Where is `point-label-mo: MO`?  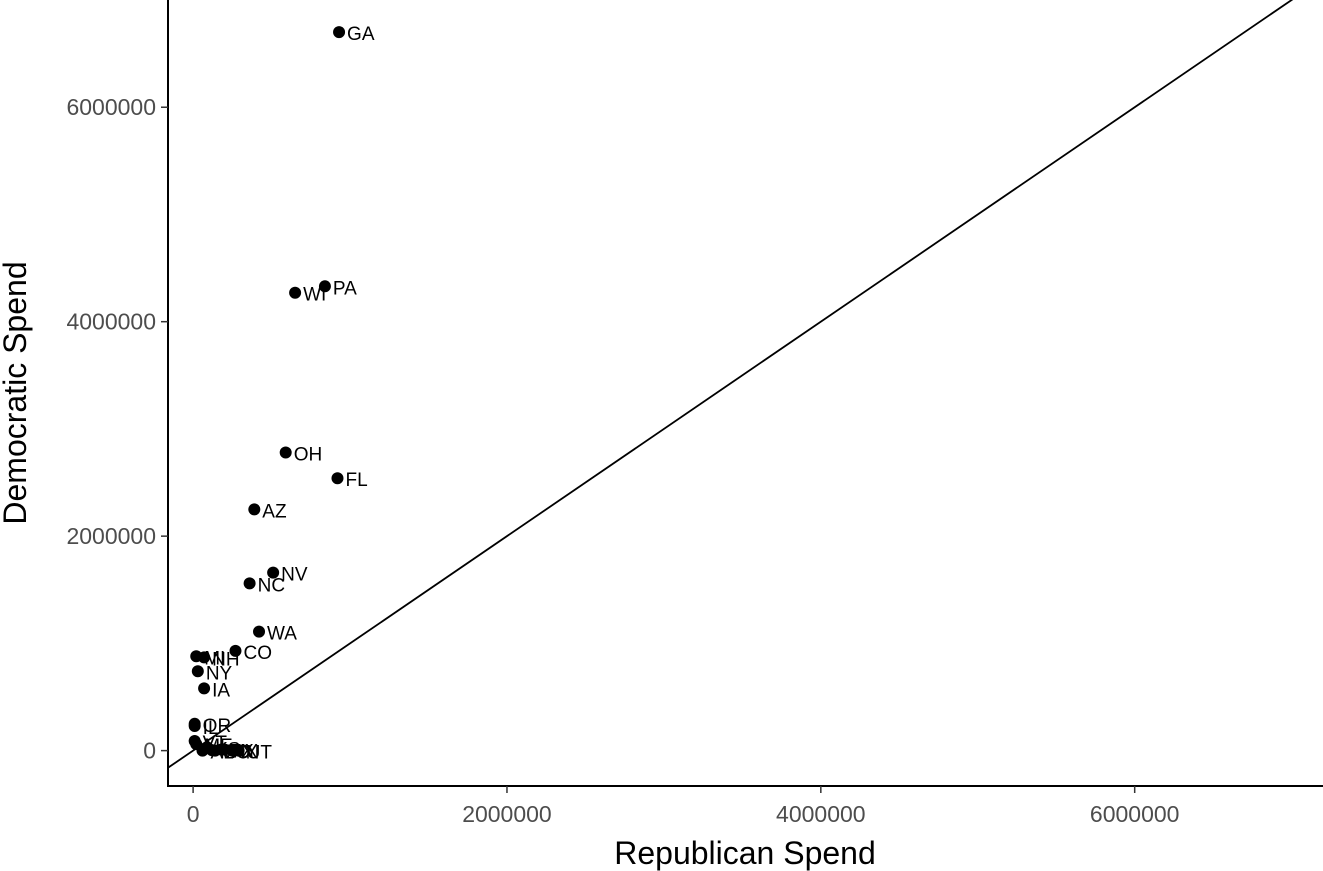 point-label-mo: MO is located at coordinates (235, 752).